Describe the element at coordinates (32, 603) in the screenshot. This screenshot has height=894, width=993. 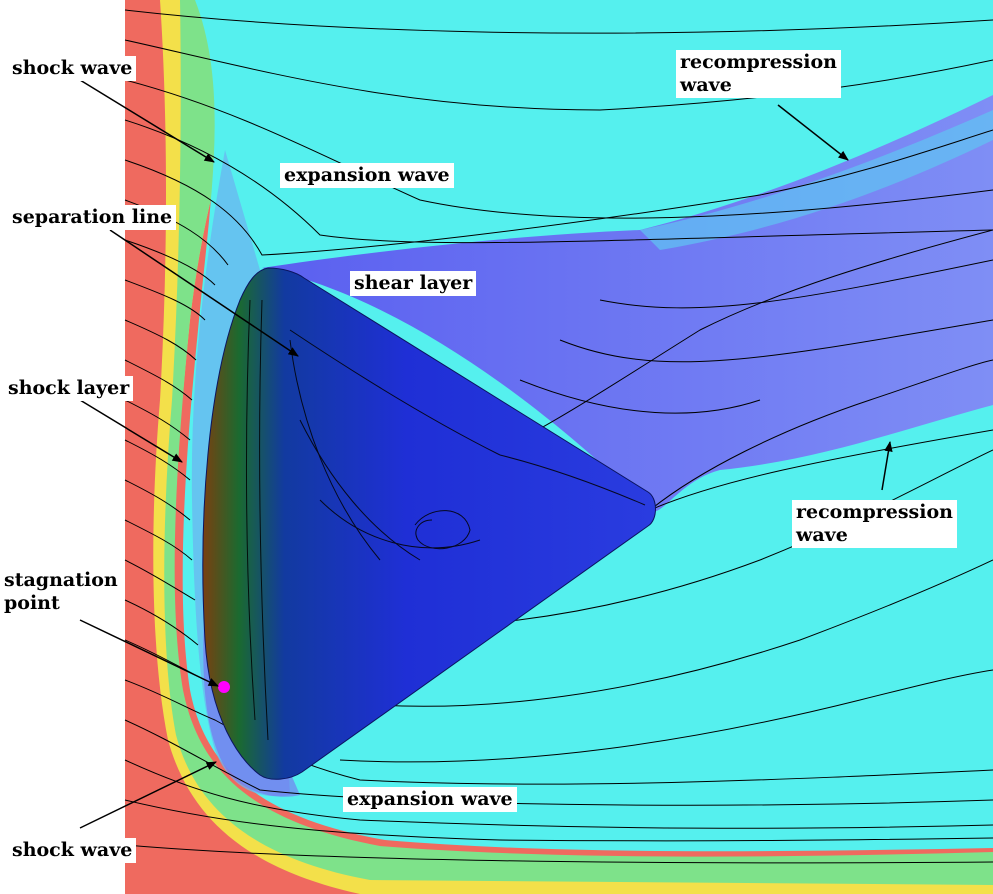
I see `label-stagnation-point-line2: point` at that location.